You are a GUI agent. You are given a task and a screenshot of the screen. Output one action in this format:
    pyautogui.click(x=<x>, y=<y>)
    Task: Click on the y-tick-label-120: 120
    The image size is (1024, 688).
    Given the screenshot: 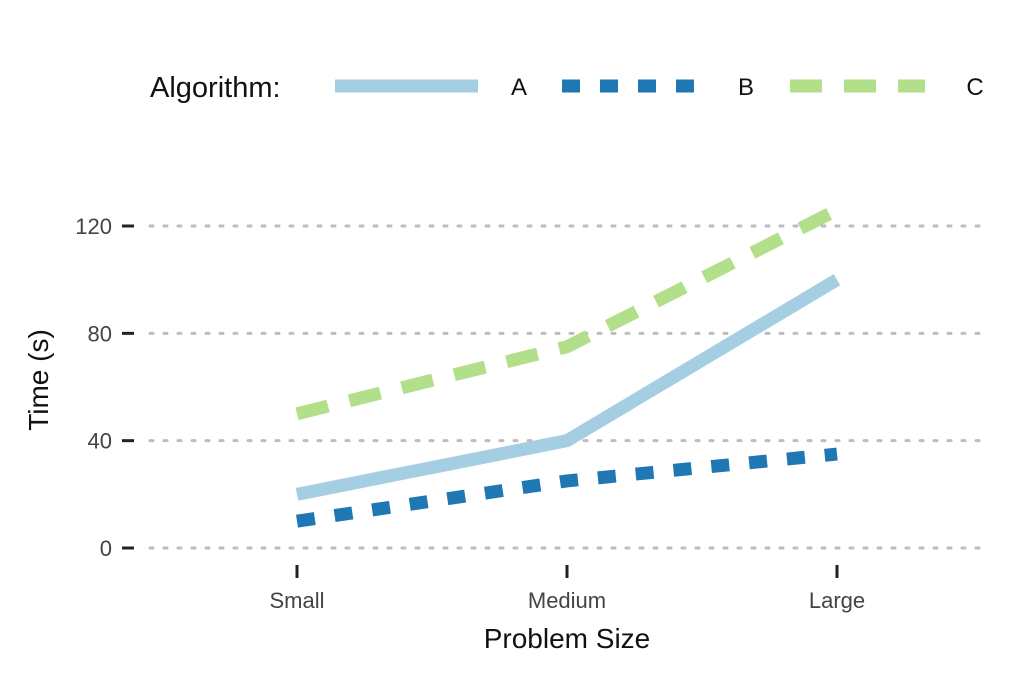 What is the action you would take?
    pyautogui.click(x=93, y=226)
    